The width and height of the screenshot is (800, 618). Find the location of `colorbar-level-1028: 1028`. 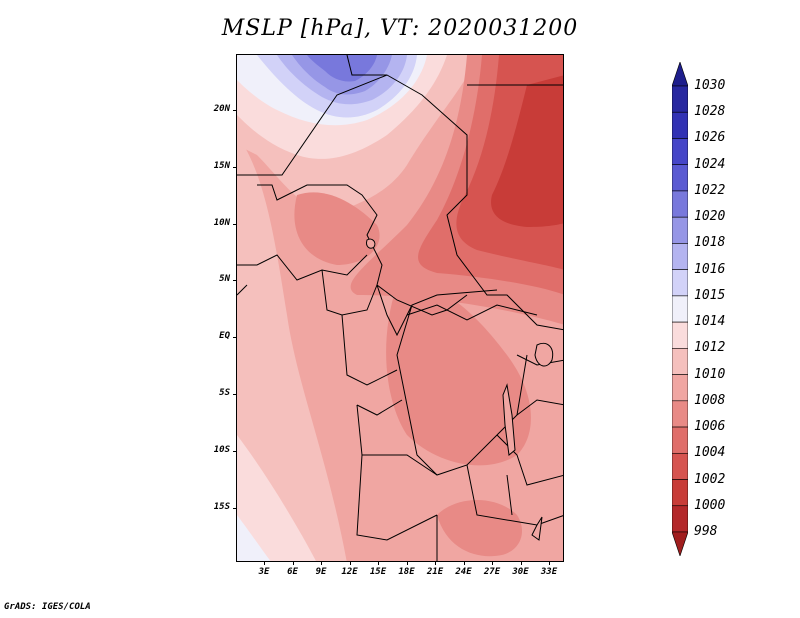

colorbar-level-1028: 1028 is located at coordinates (710, 112).